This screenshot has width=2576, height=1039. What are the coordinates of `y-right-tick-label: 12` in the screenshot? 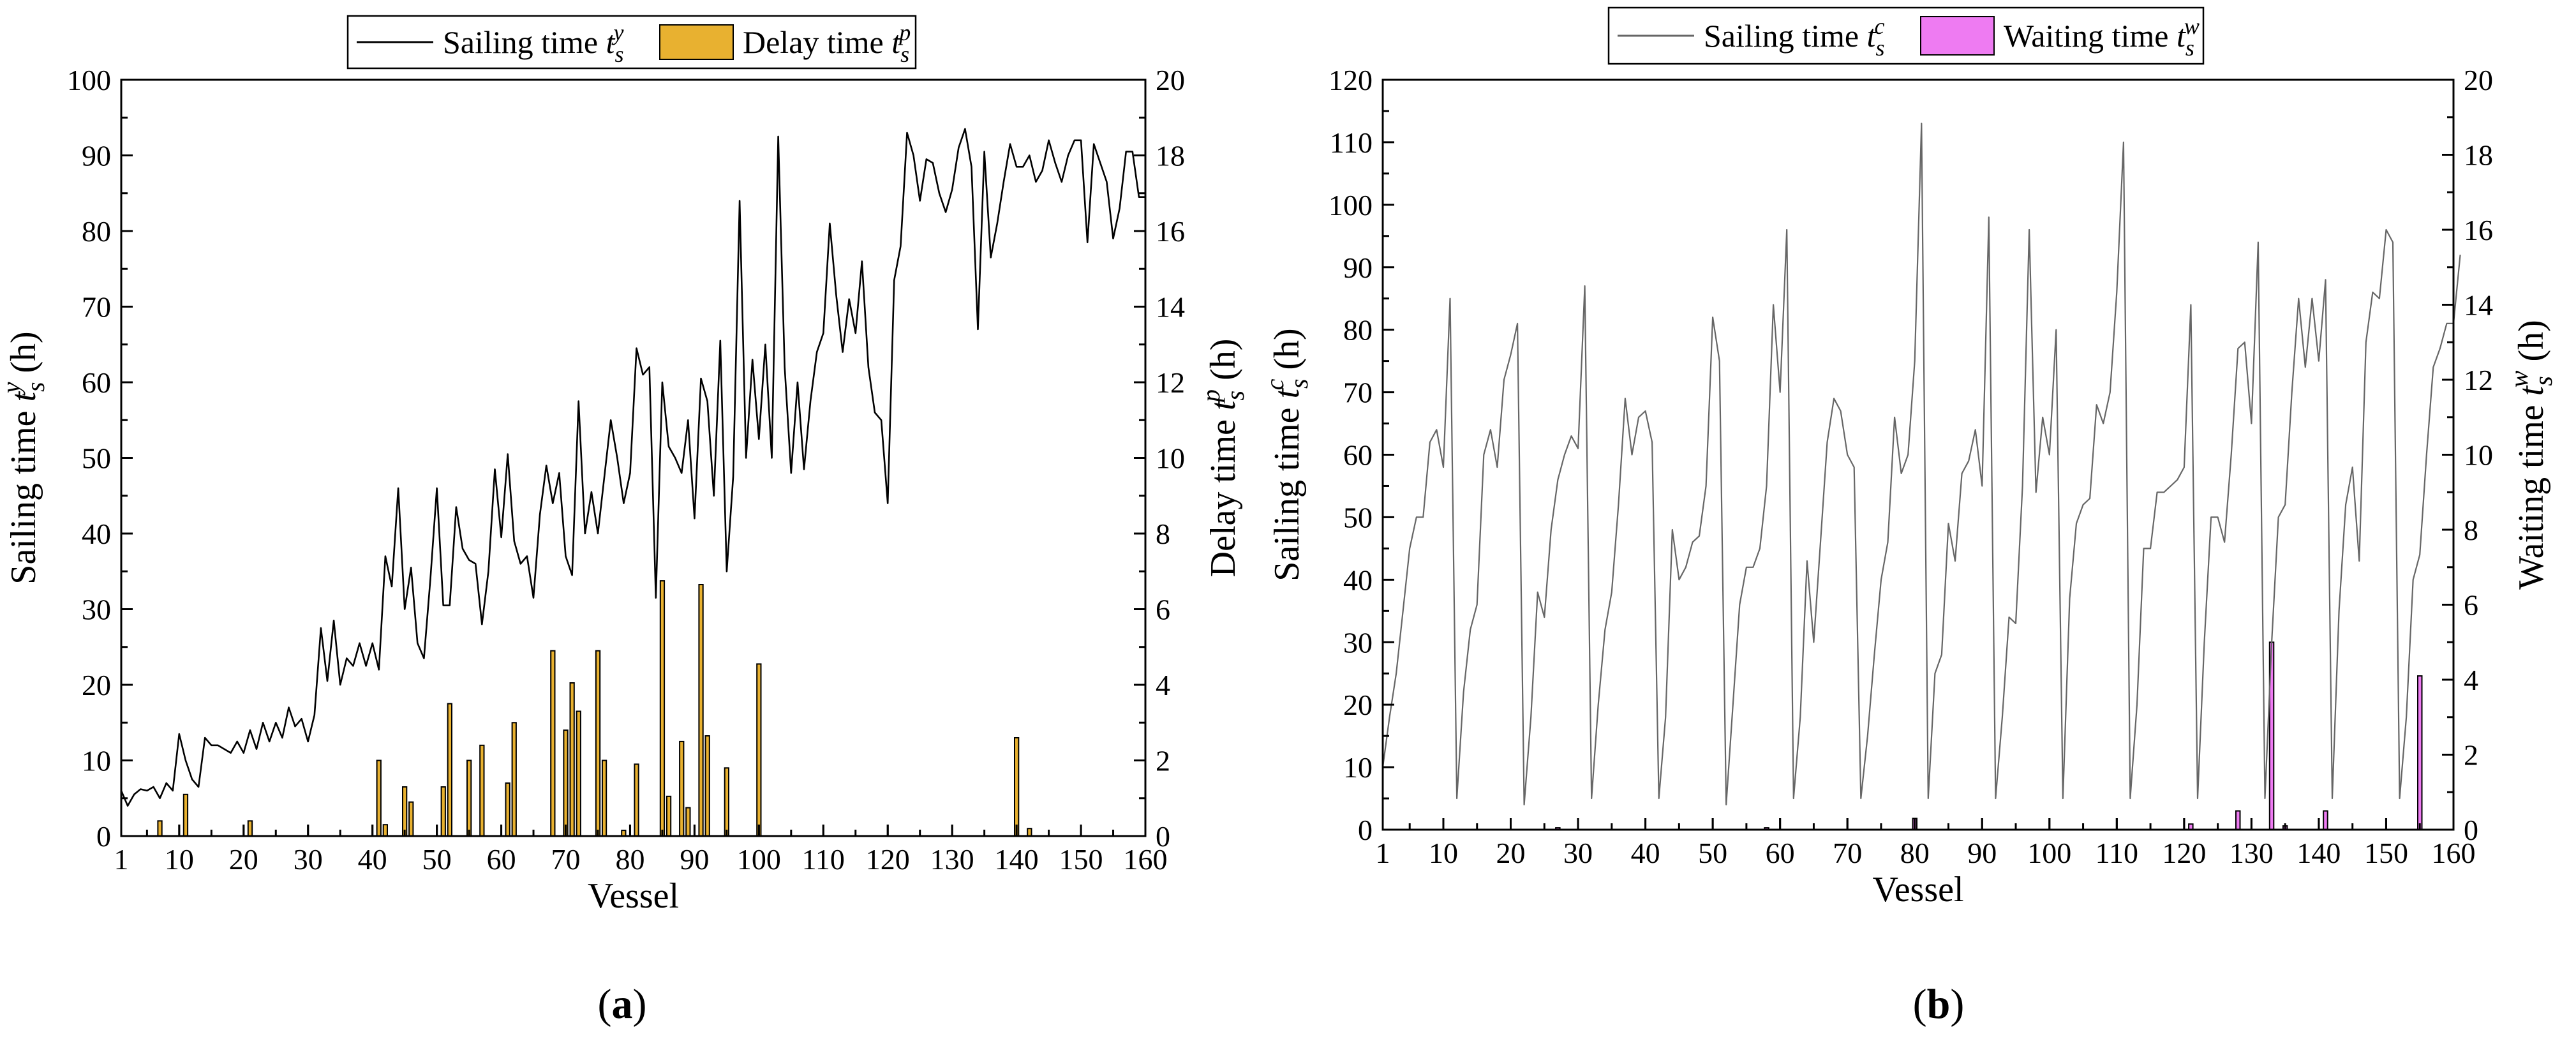 It's located at (2478, 380).